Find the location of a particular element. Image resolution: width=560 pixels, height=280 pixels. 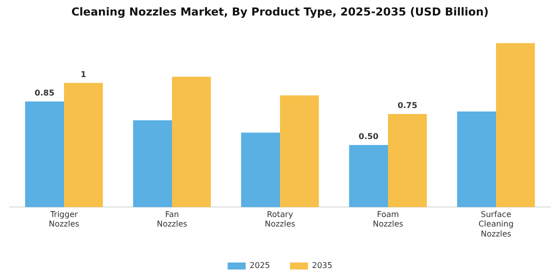

data-label: 0.50 is located at coordinates (368, 137).